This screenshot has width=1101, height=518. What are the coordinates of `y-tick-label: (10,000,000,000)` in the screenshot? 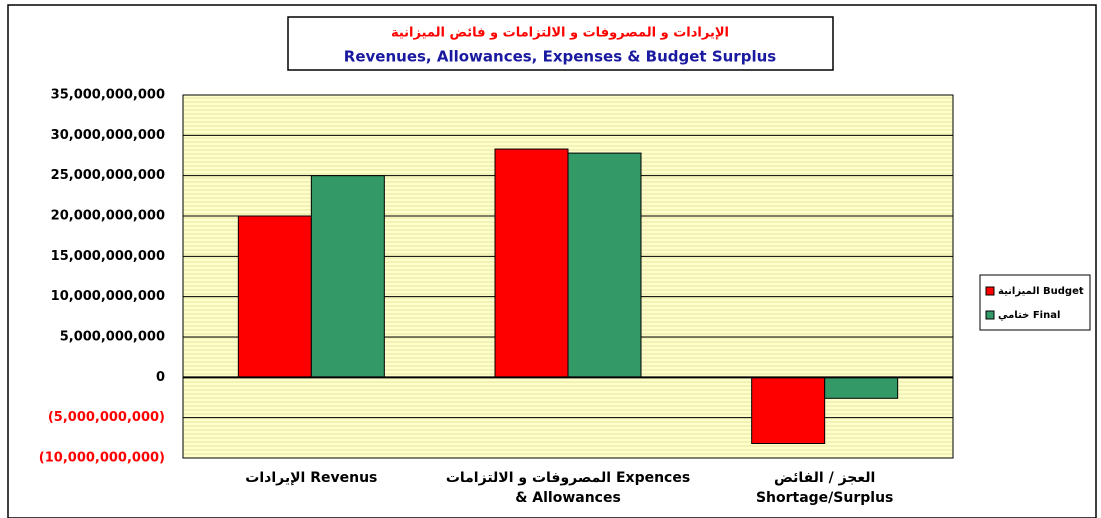 It's located at (102, 458).